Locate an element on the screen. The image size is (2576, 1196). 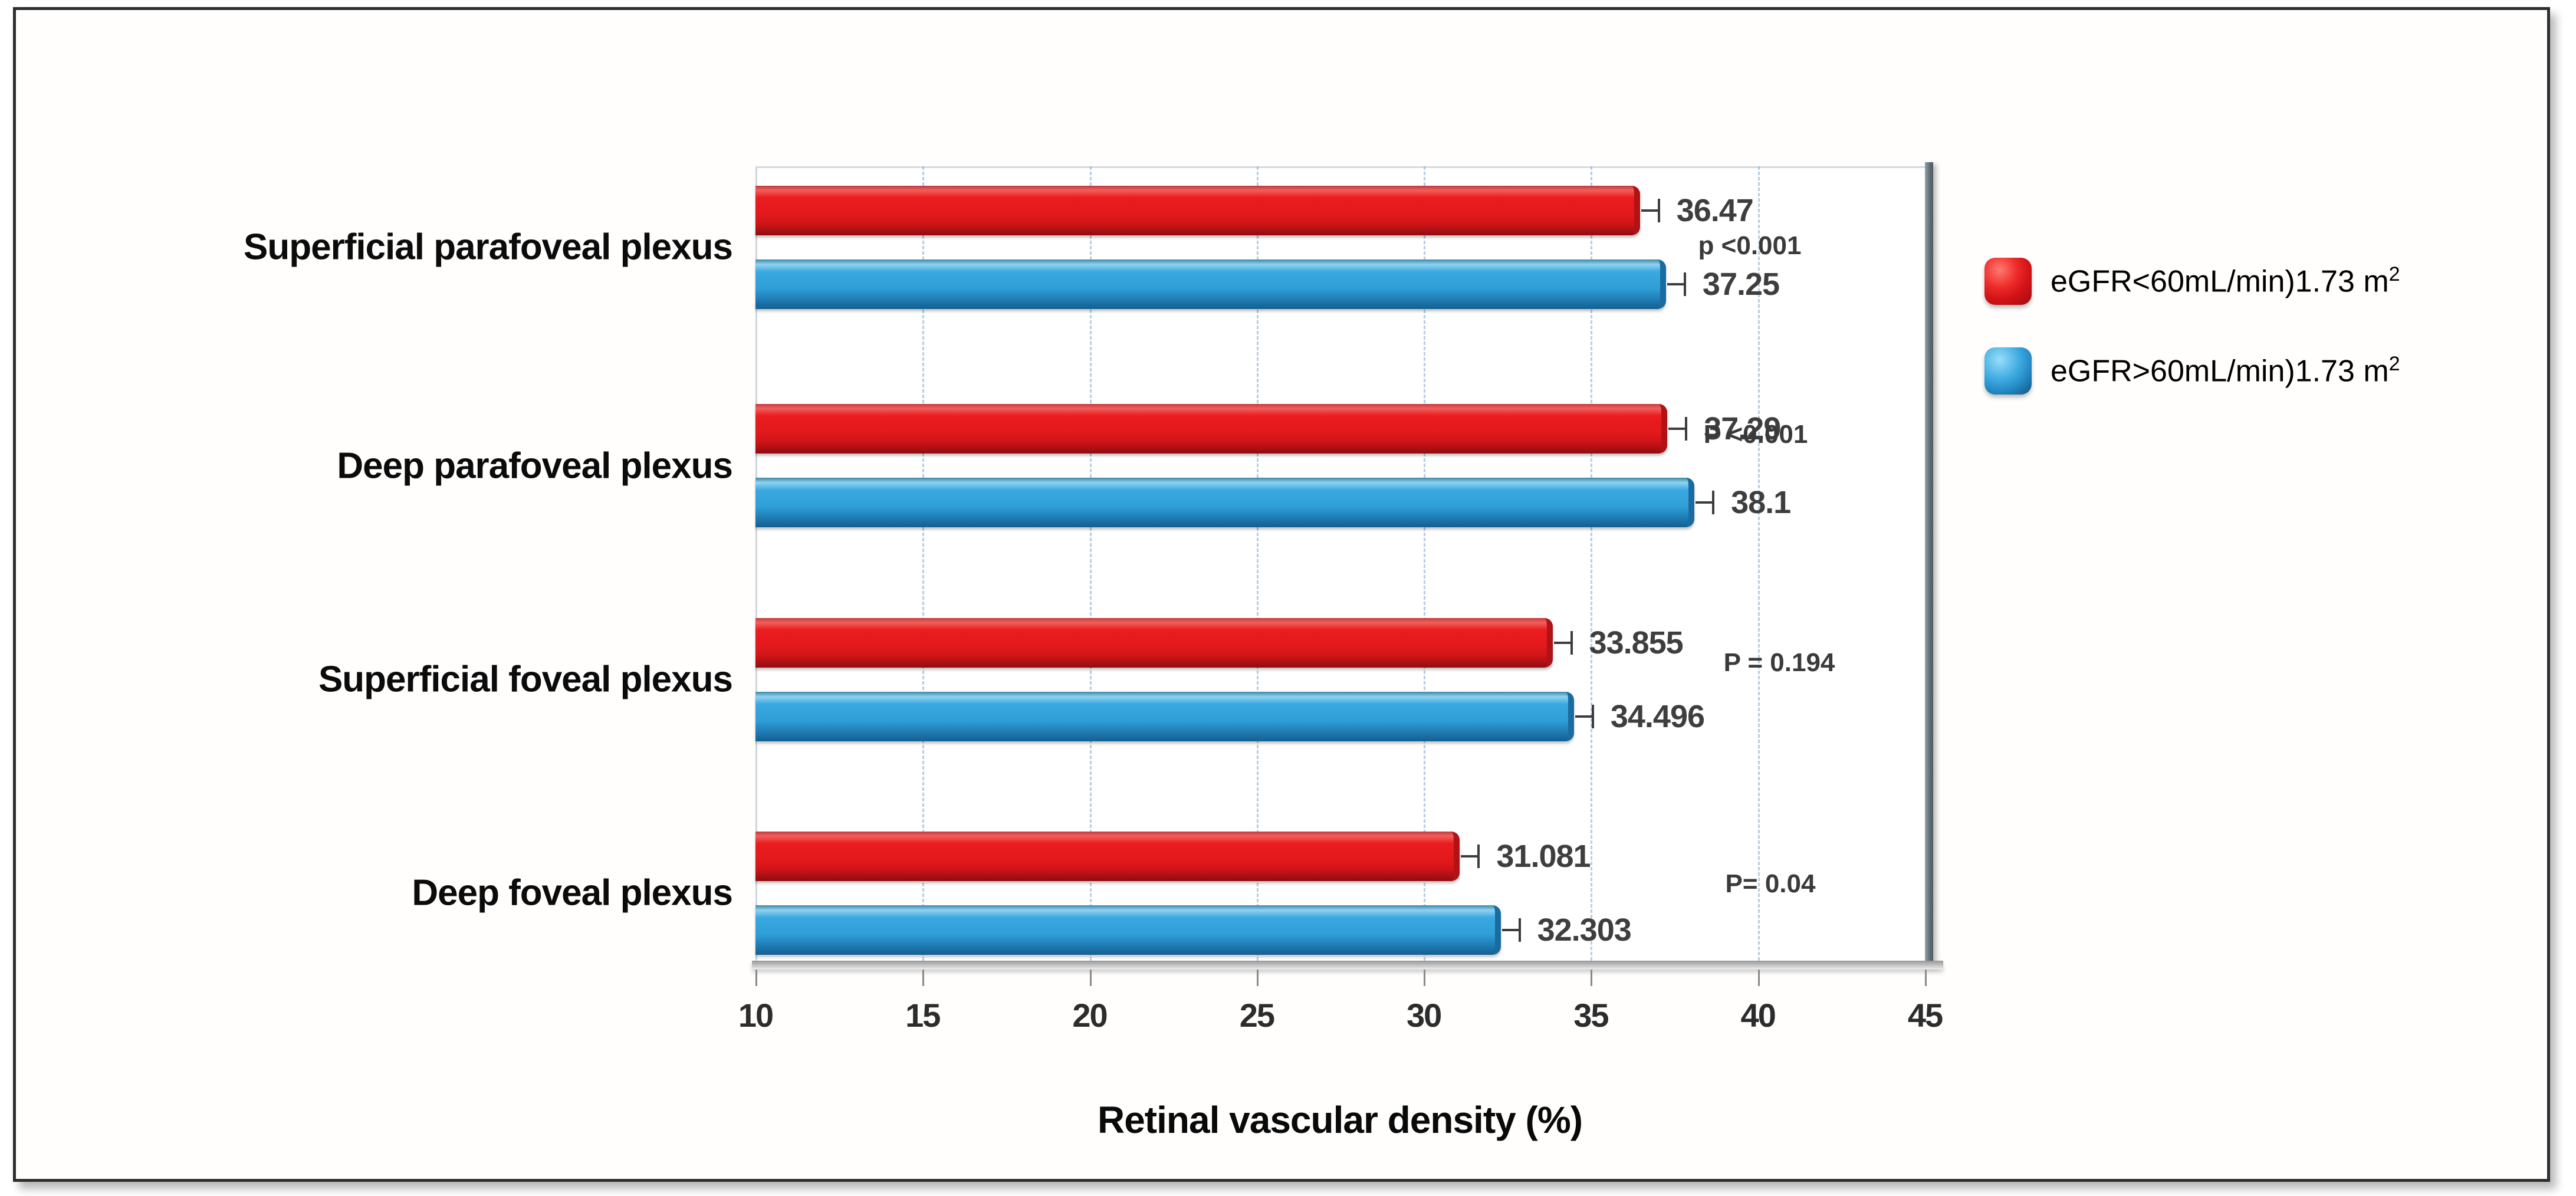
category-label: Superficial parafoveal plexus is located at coordinates (488, 247).